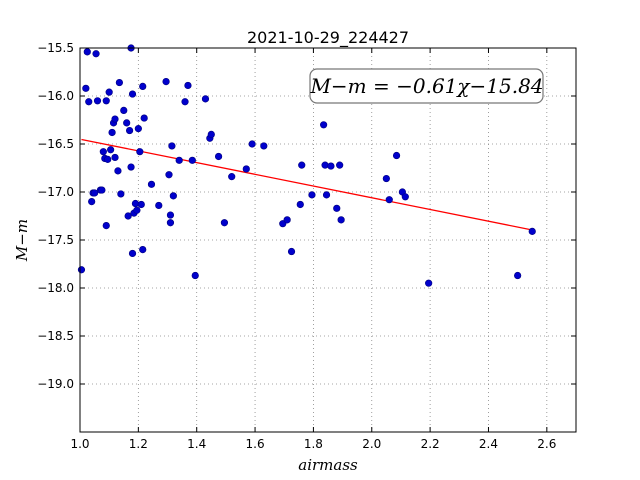  What do you see at coordinates (55, 144) in the screenshot?
I see `y-tick-label: −16.5` at bounding box center [55, 144].